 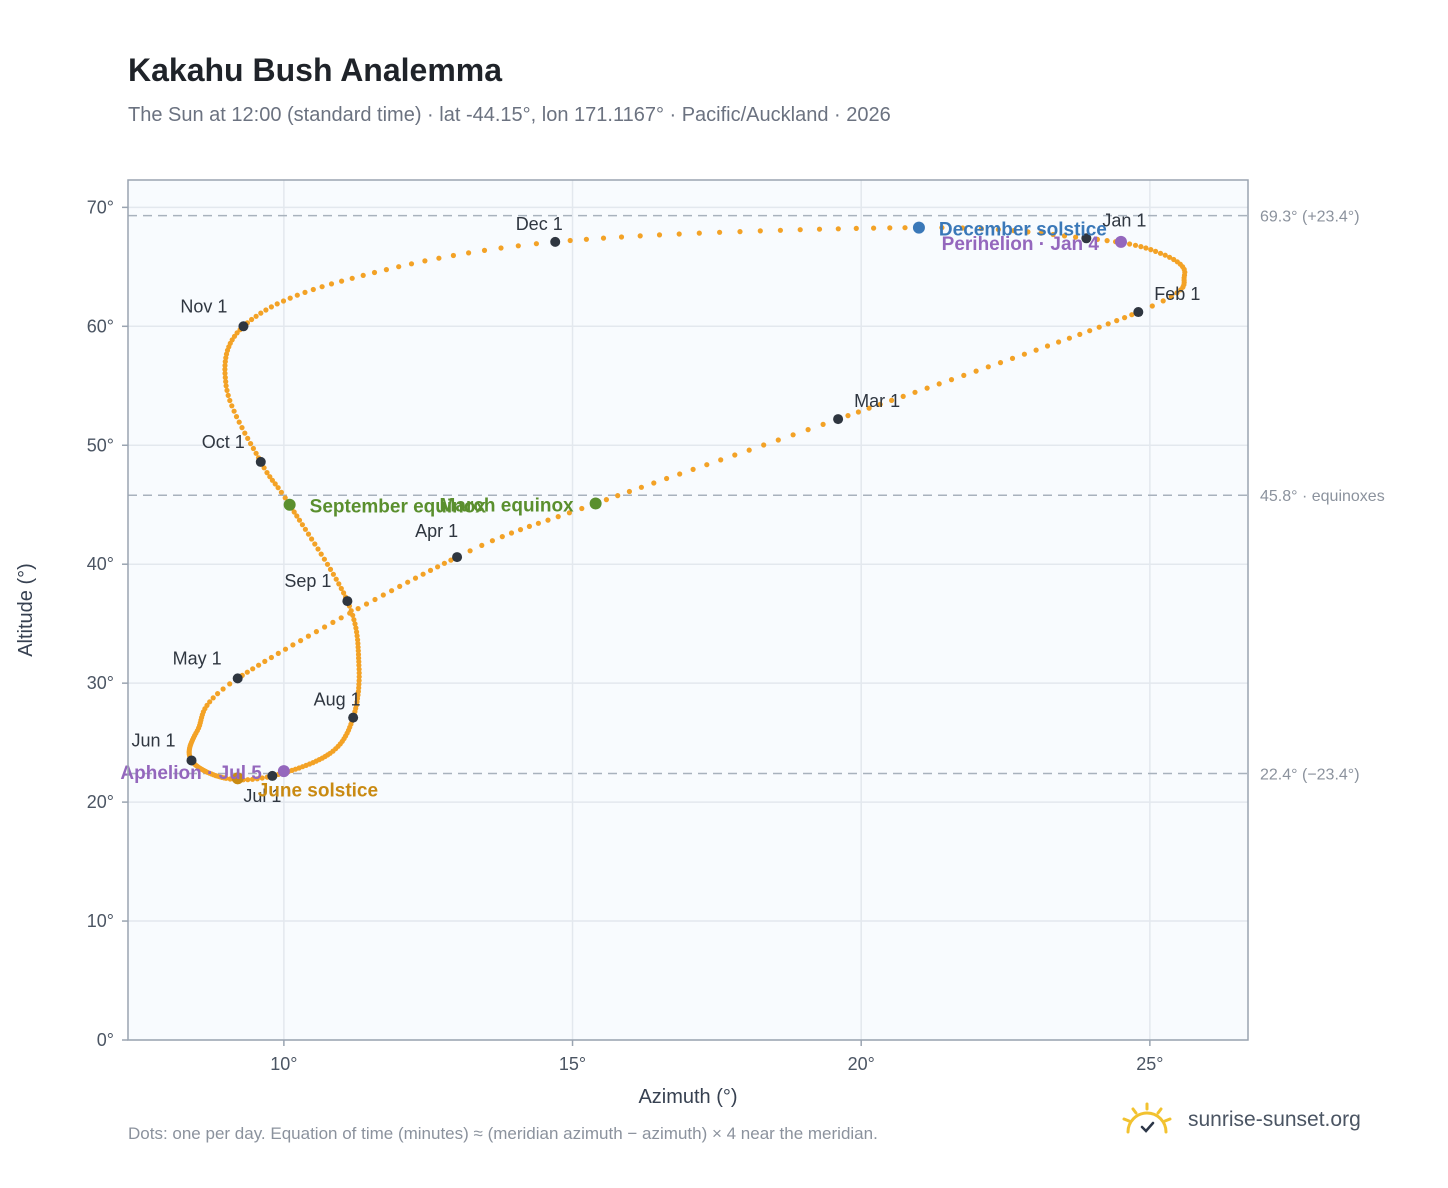 I want to click on month-marker-label: Sep 1, so click(x=307, y=581).